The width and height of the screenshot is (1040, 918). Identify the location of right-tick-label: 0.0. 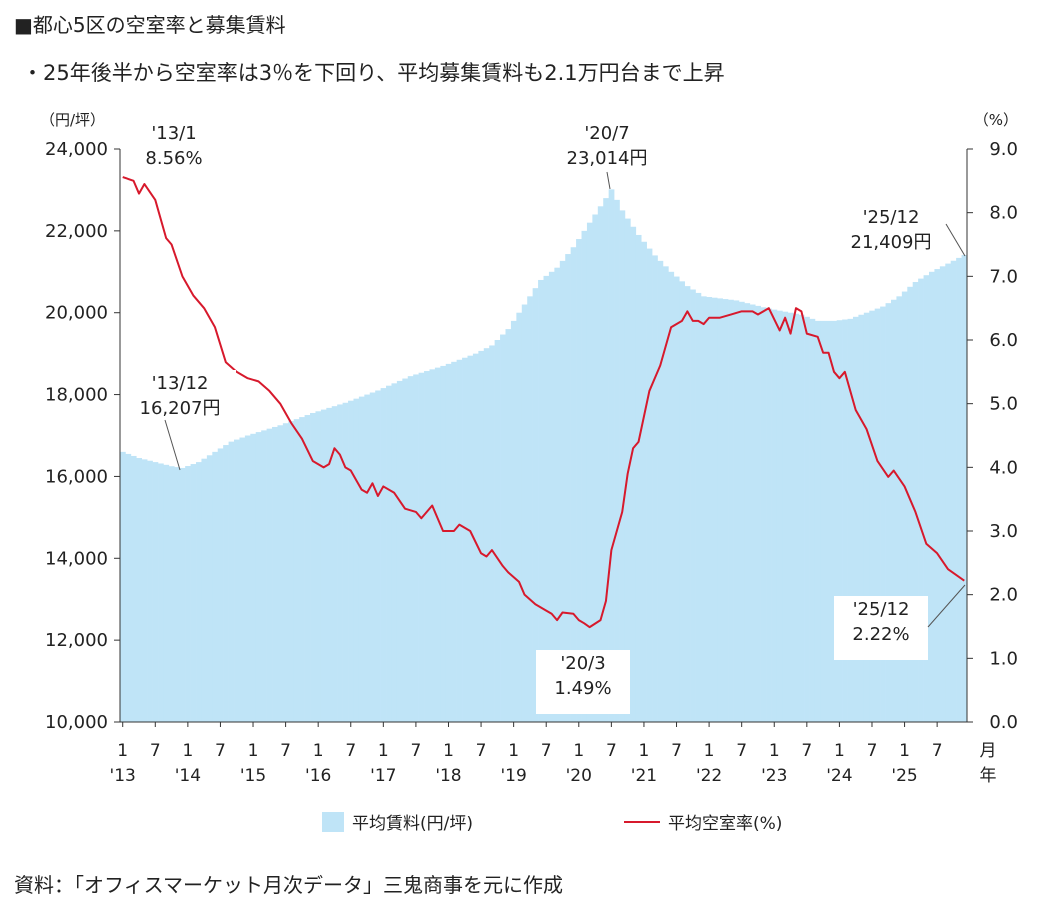
(1003, 722).